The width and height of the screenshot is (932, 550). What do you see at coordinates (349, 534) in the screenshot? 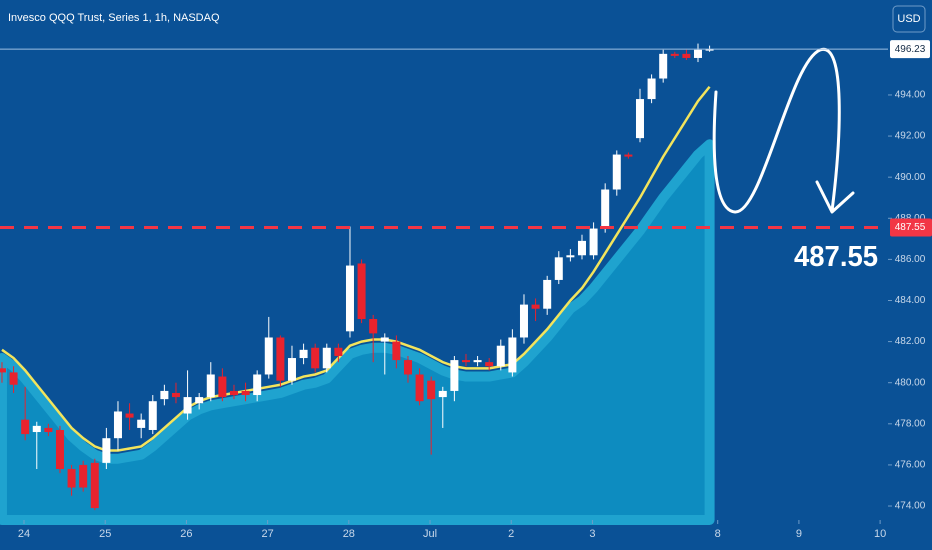
I see `x-tick-label: 28` at bounding box center [349, 534].